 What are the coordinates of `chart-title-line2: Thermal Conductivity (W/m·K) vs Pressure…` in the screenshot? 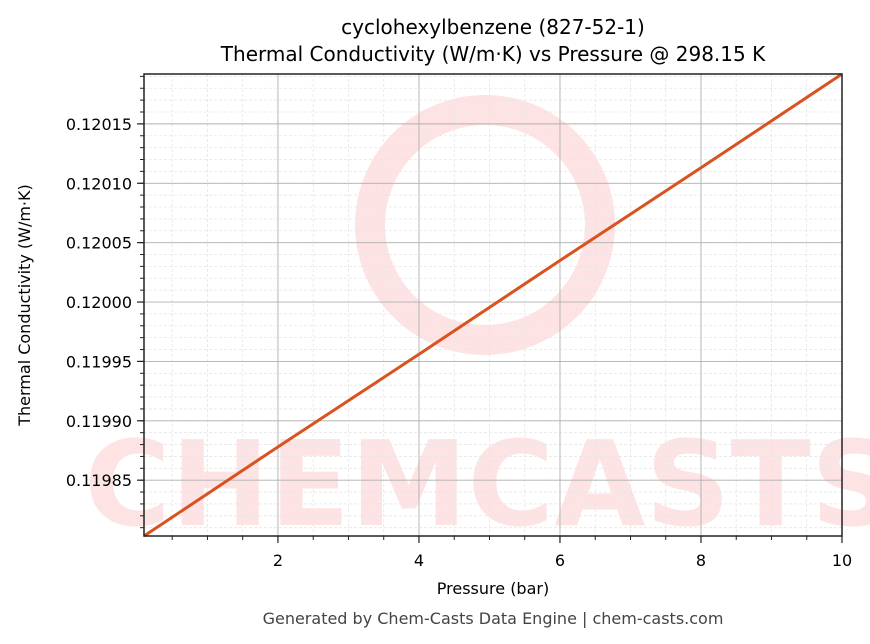 It's located at (493, 54).